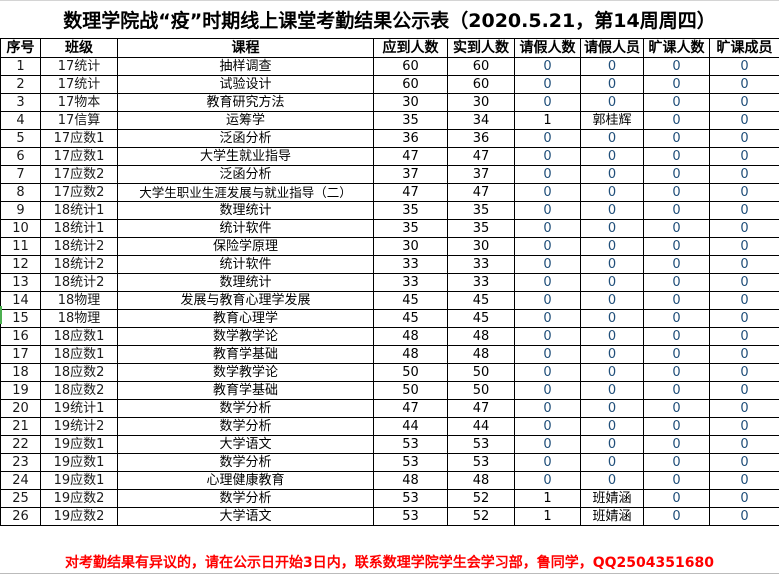 This screenshot has height=574, width=779. Describe the element at coordinates (481, 373) in the screenshot. I see `cell-present: 50` at that location.